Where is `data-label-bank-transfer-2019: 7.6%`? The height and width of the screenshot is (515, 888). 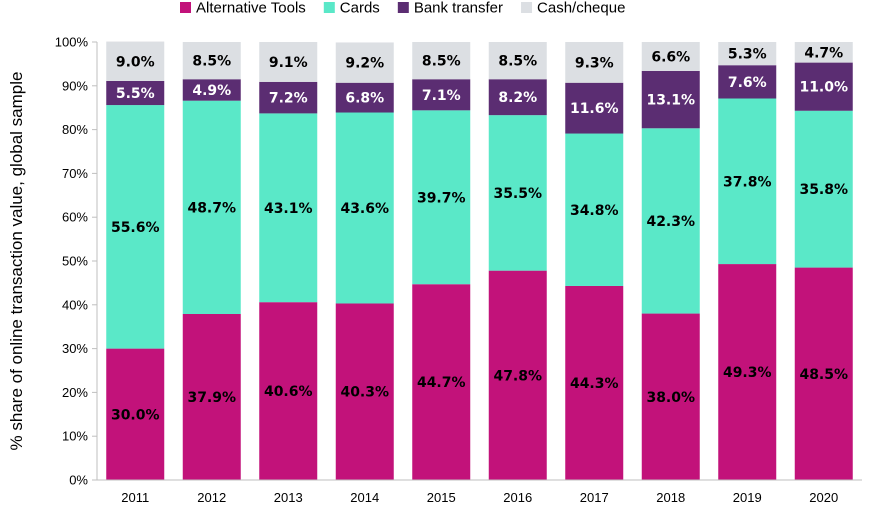 data-label-bank-transfer-2019: 7.6% is located at coordinates (747, 83).